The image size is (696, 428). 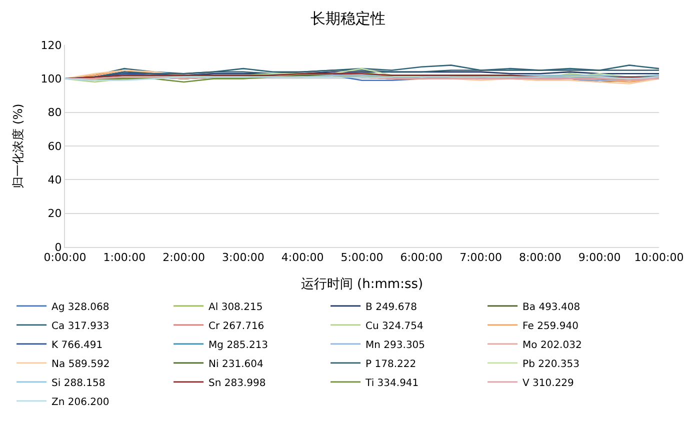 I want to click on legend-label: Ti 334.941, so click(x=391, y=383).